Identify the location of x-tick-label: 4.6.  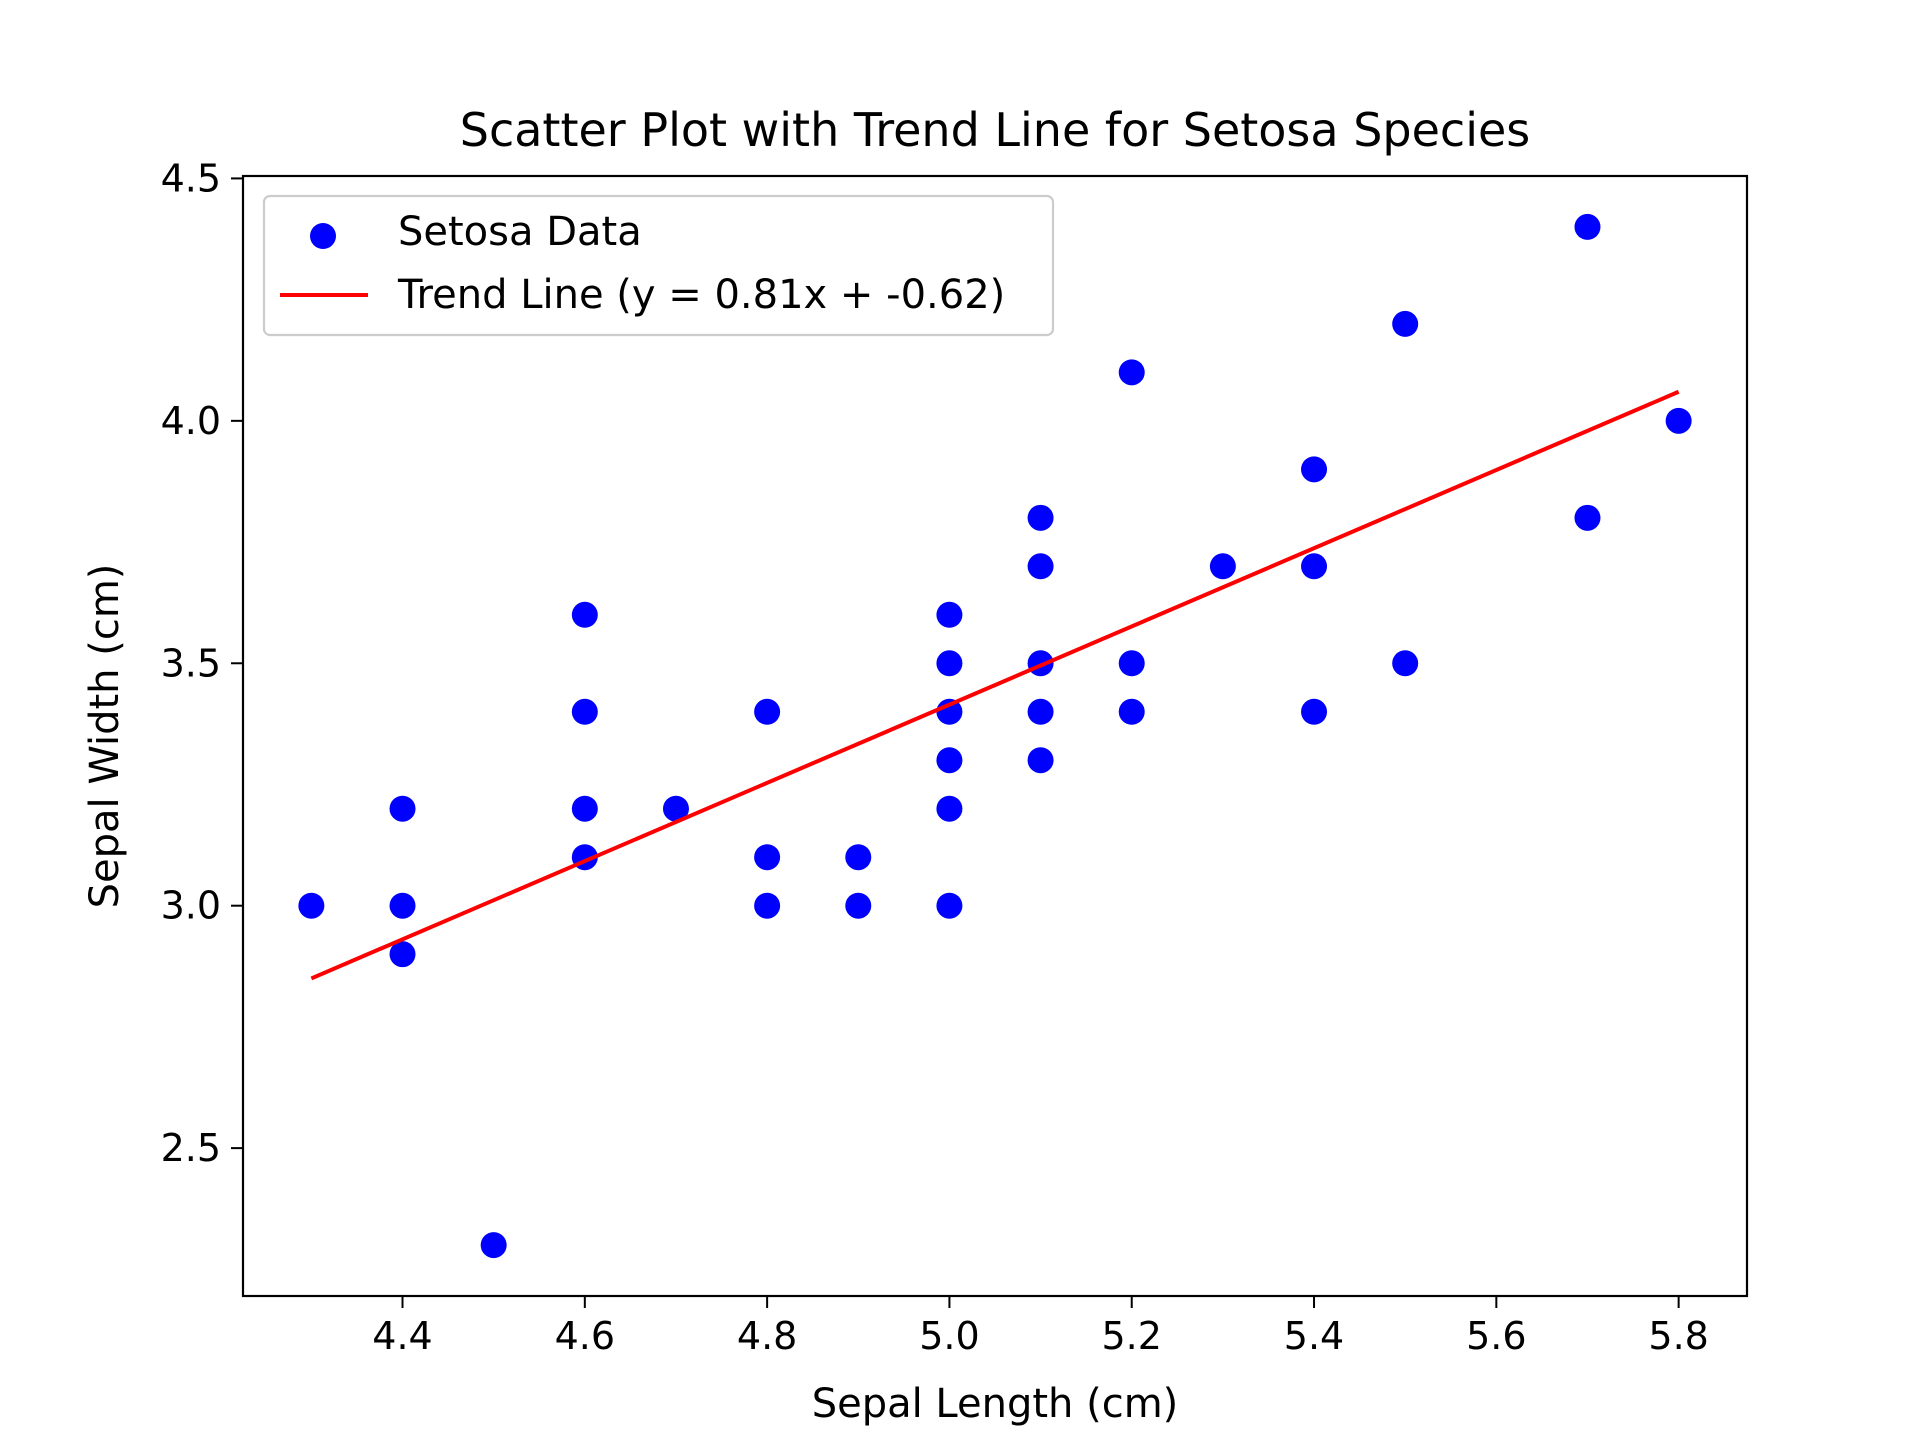
(585, 1336).